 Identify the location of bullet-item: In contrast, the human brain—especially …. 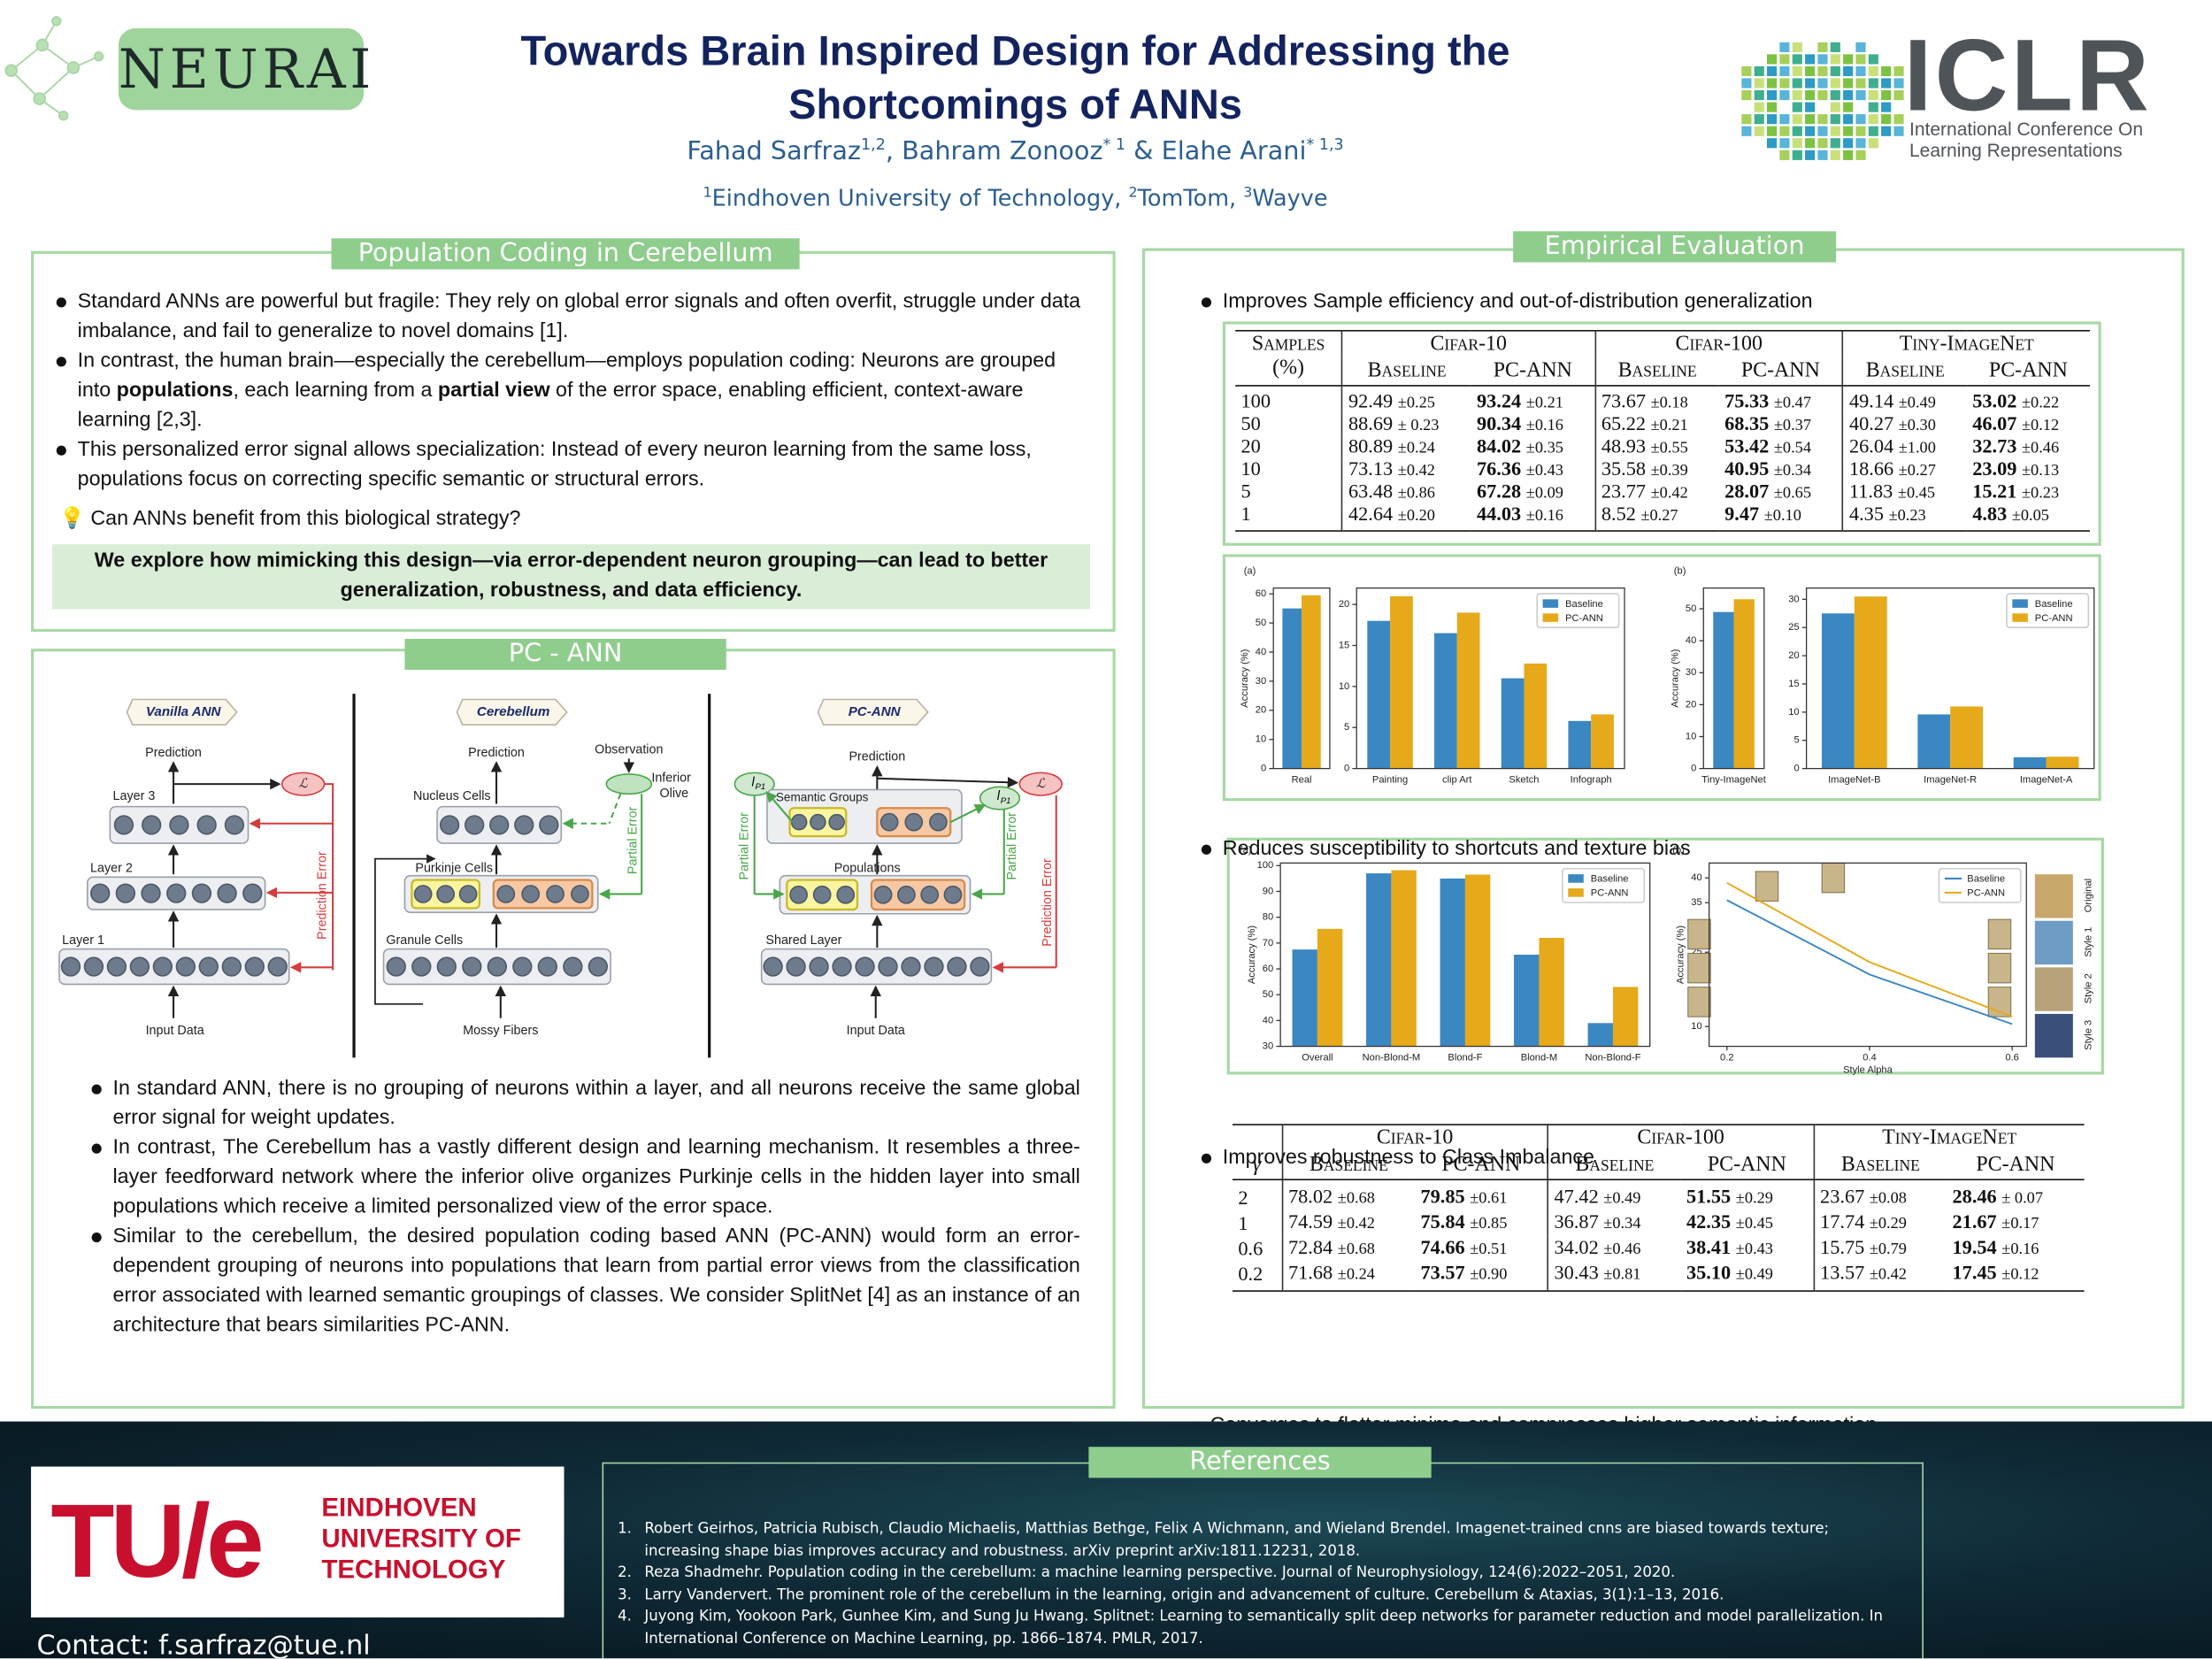
(570, 391).